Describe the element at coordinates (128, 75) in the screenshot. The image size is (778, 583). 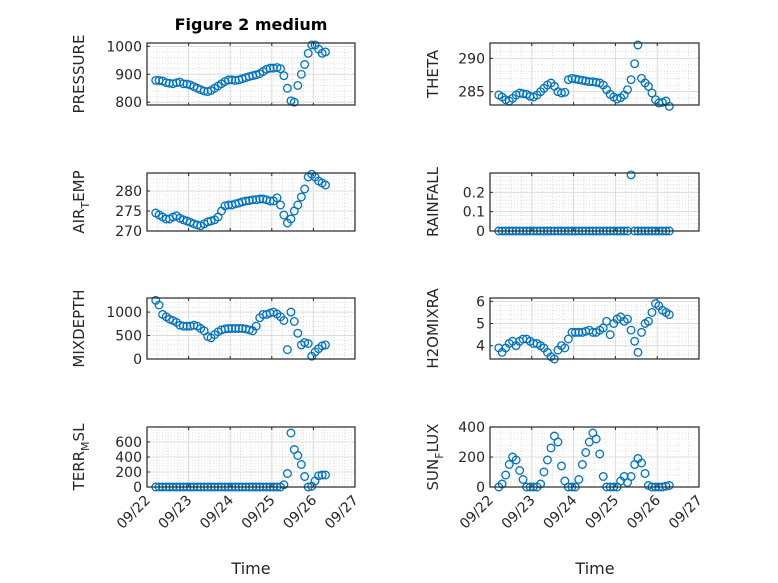
I see `y-tick-label: 900` at that location.